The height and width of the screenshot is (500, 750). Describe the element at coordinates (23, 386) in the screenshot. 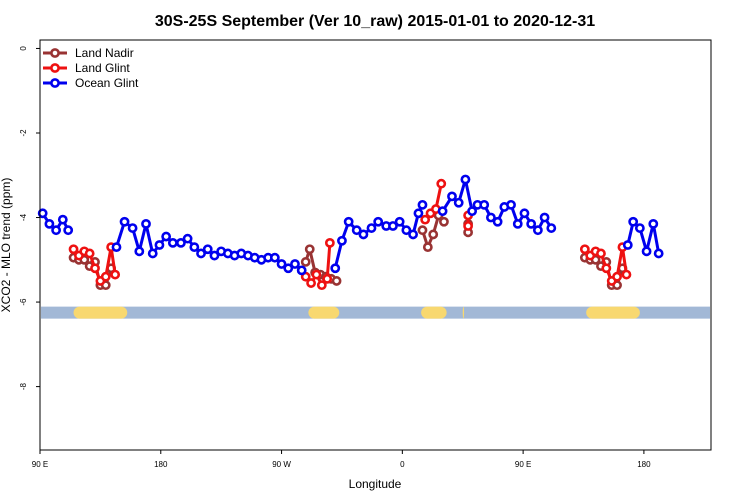

I see `y-tick-label-4: -8` at that location.